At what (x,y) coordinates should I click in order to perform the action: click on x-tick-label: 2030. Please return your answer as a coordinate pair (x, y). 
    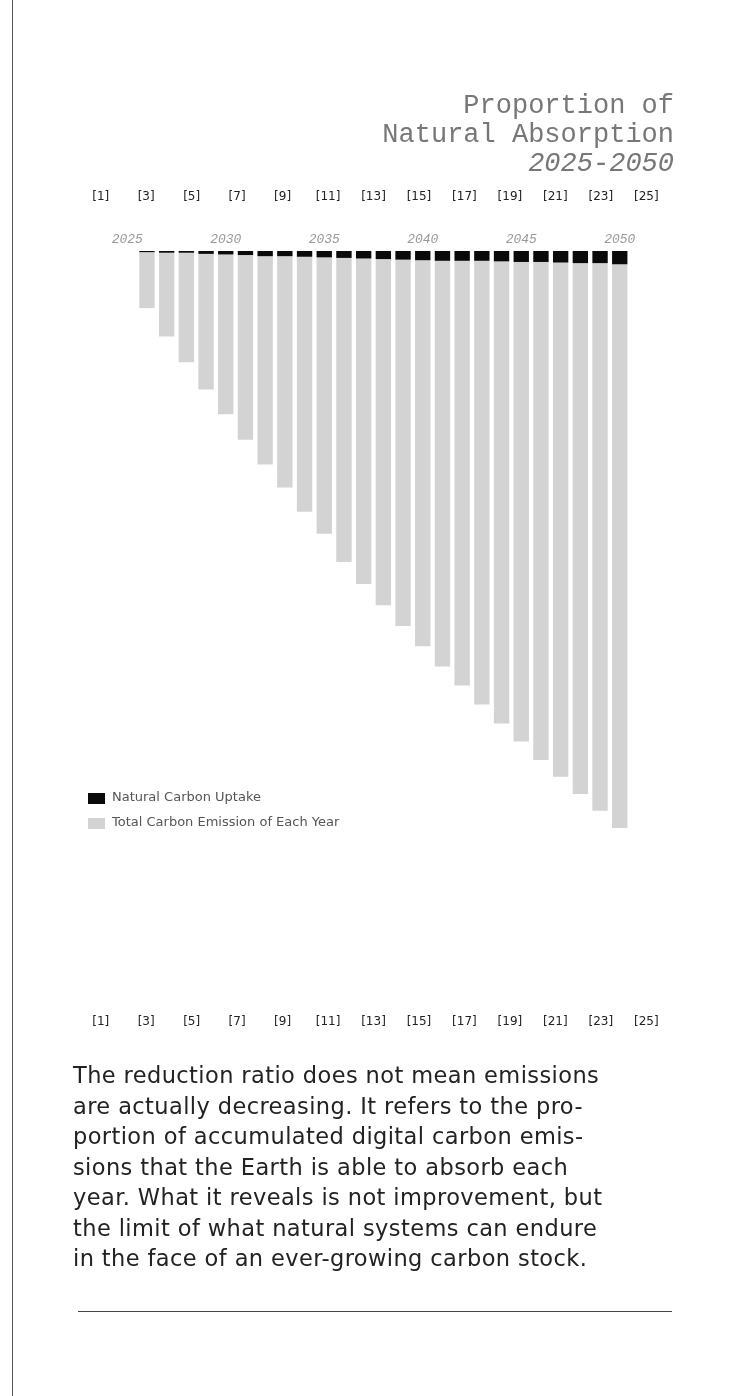
    Looking at the image, I should click on (226, 239).